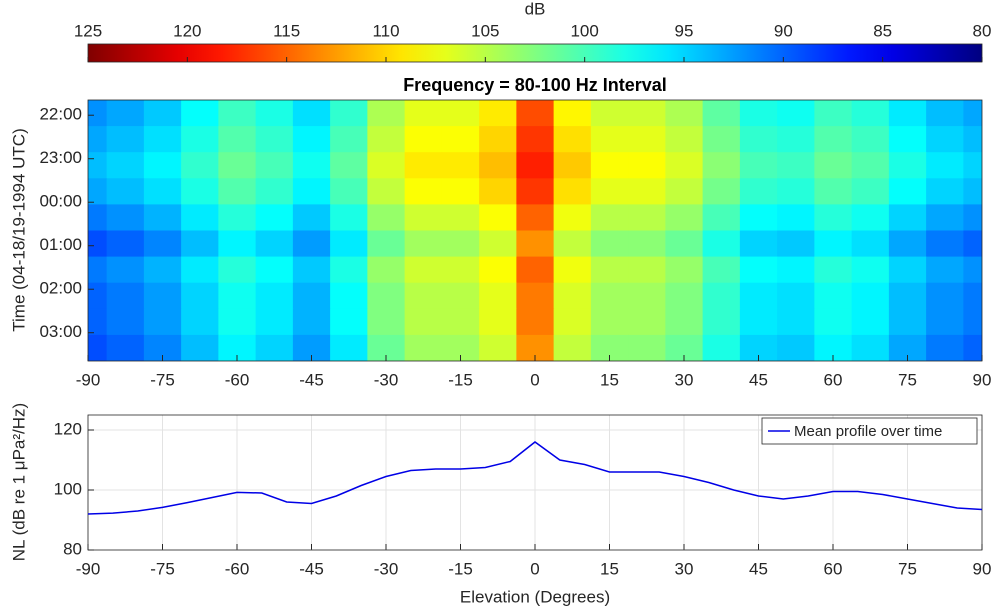 The height and width of the screenshot is (613, 995). I want to click on colorbar-tick-label: 95, so click(684, 30).